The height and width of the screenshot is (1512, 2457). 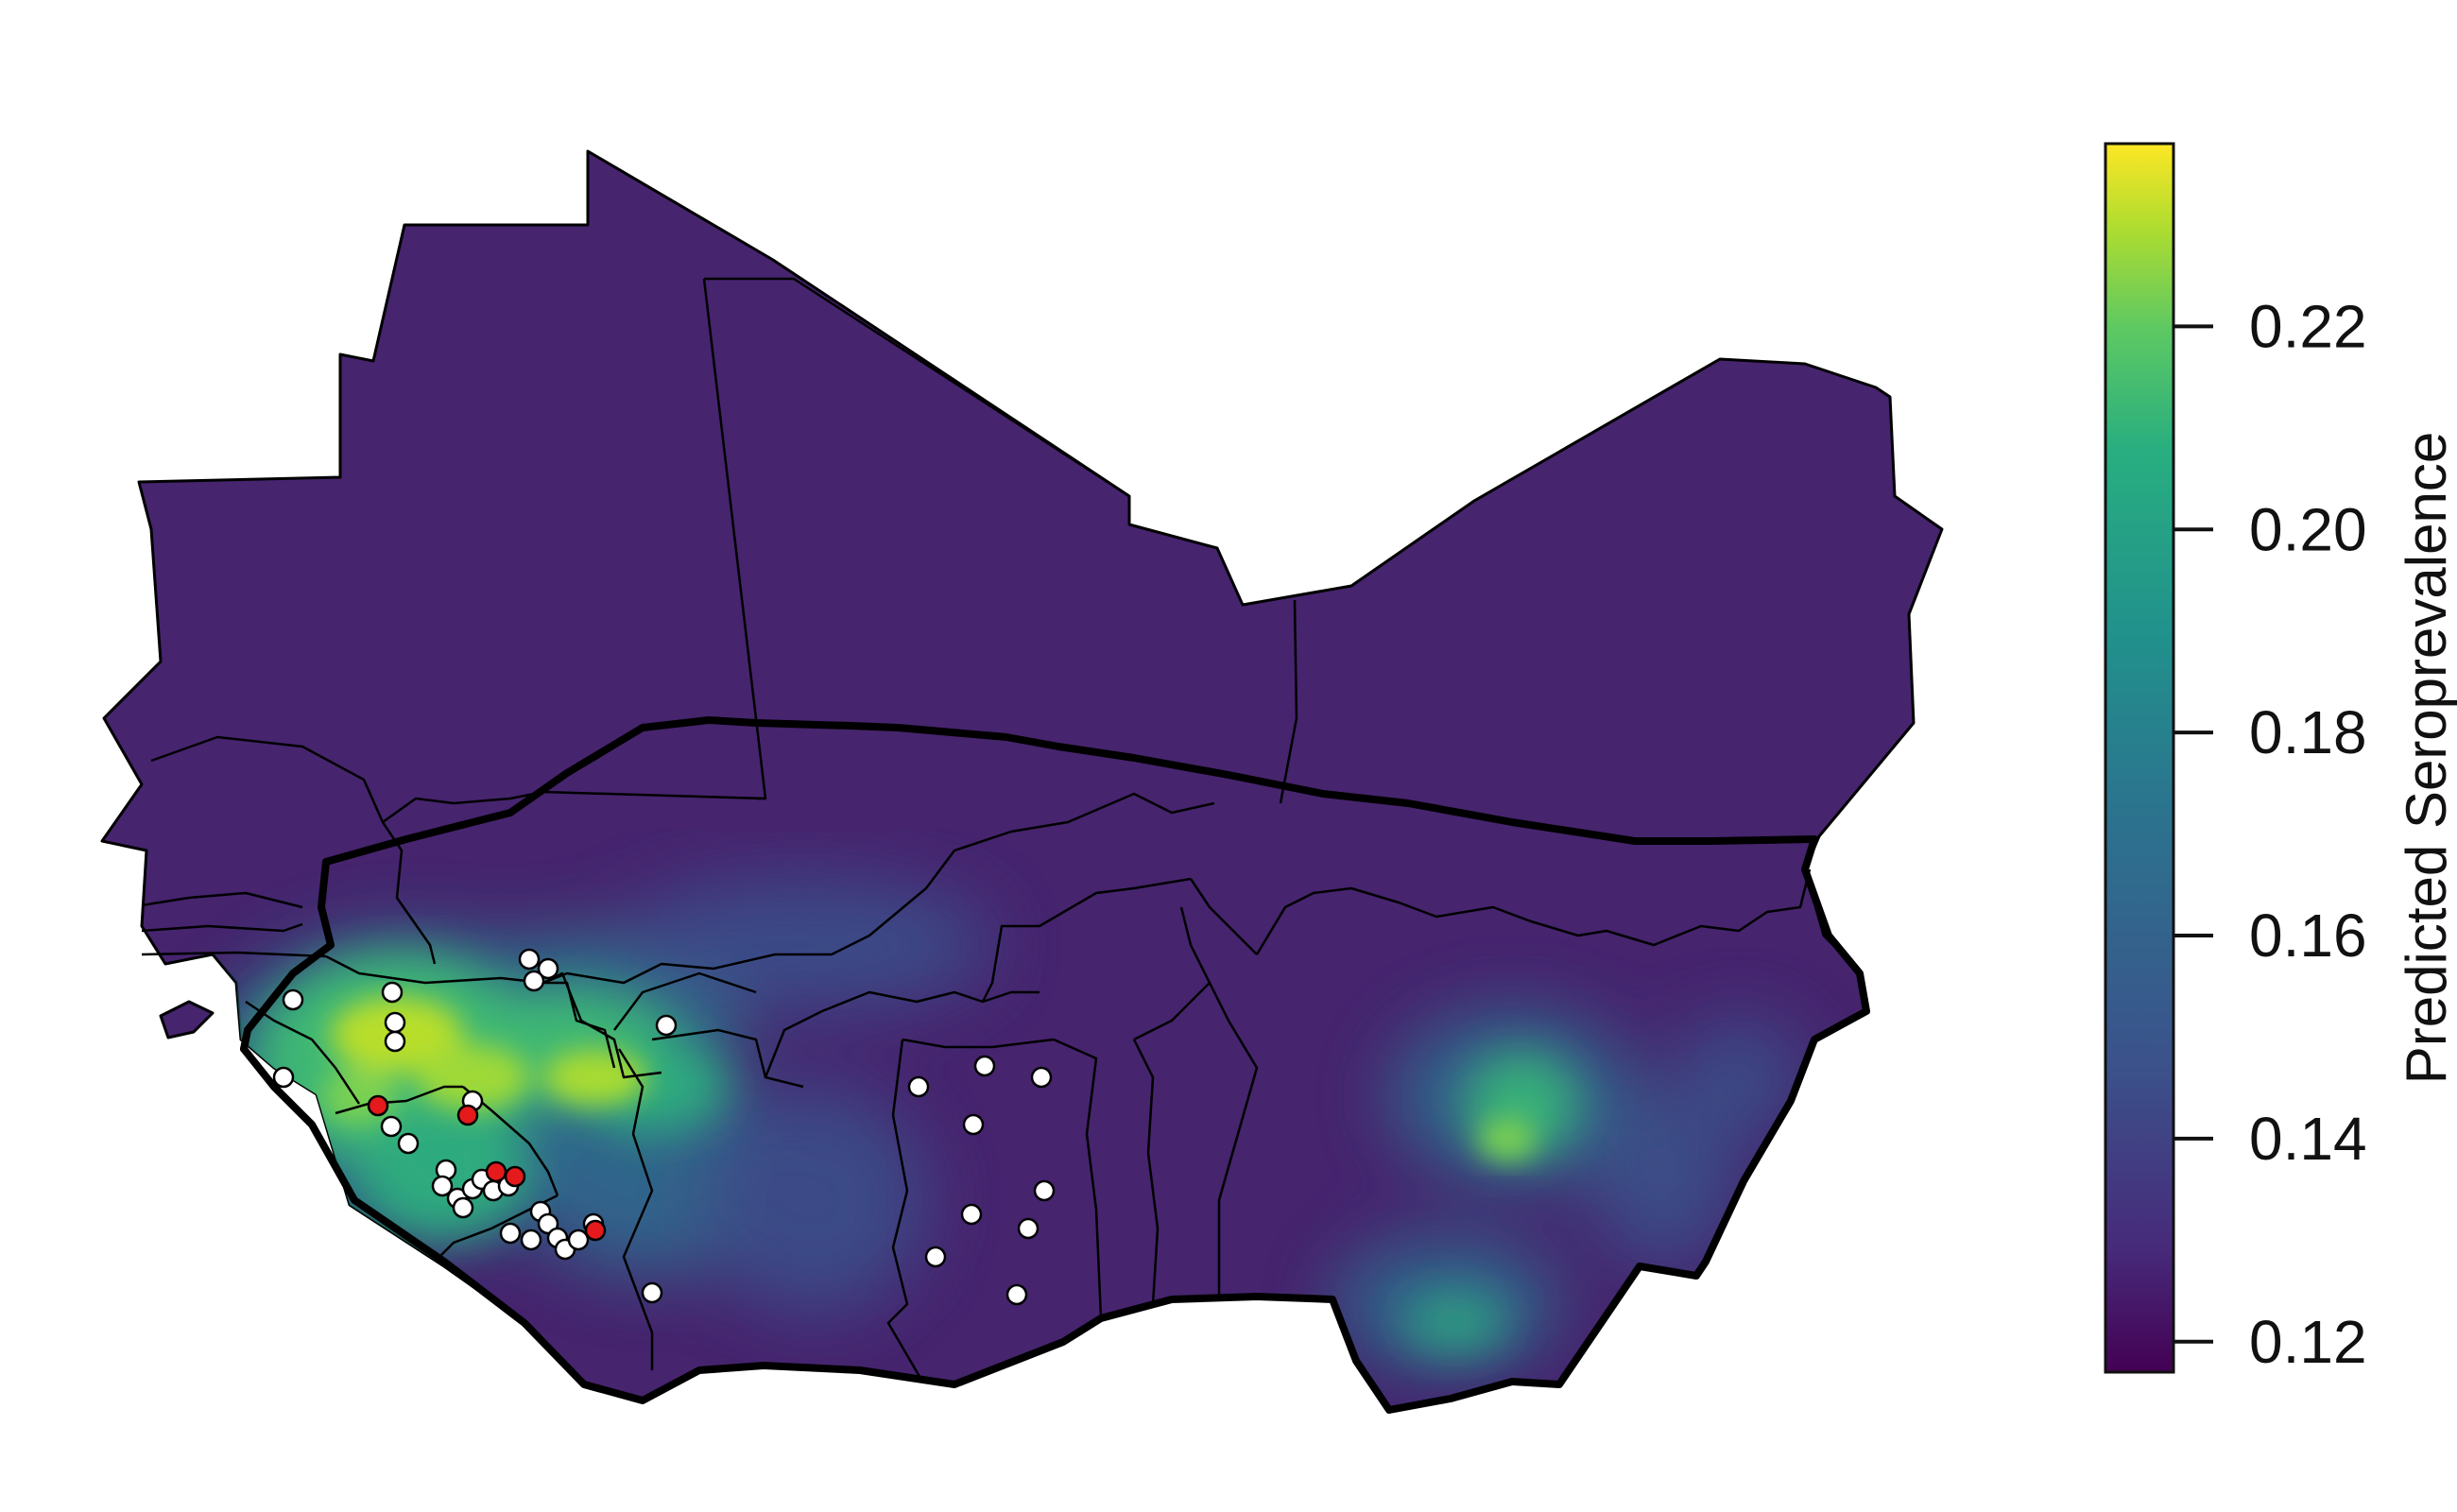 I want to click on colorbar-tick-label: 0.22, so click(x=2308, y=326).